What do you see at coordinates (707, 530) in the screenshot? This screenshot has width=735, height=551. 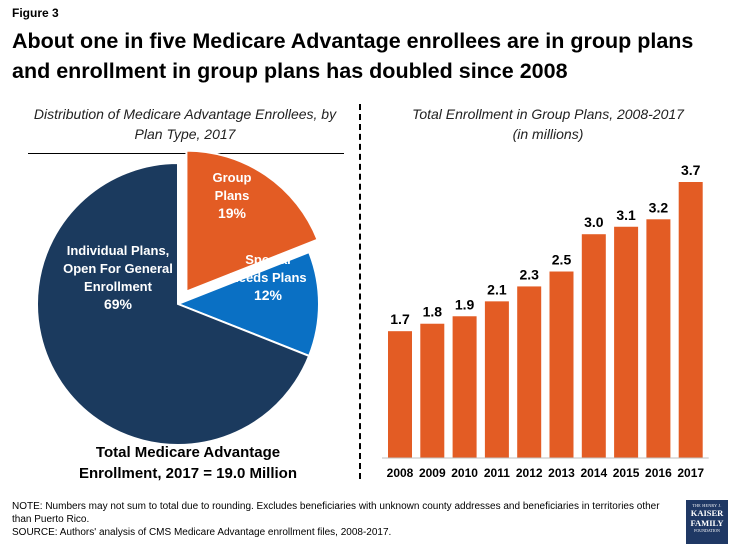 I see `logo-line4: FOUNDATION` at bounding box center [707, 530].